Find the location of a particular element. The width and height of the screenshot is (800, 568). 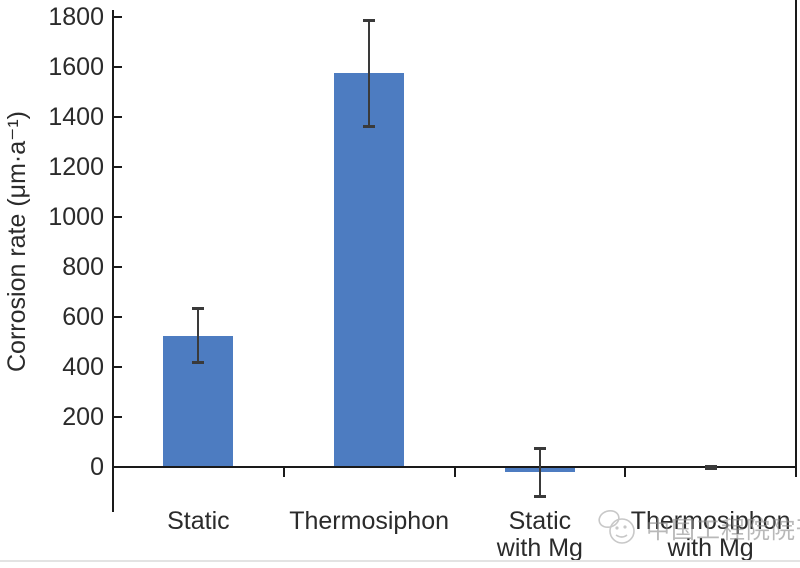

x-category-label: Static is located at coordinates (198, 521).